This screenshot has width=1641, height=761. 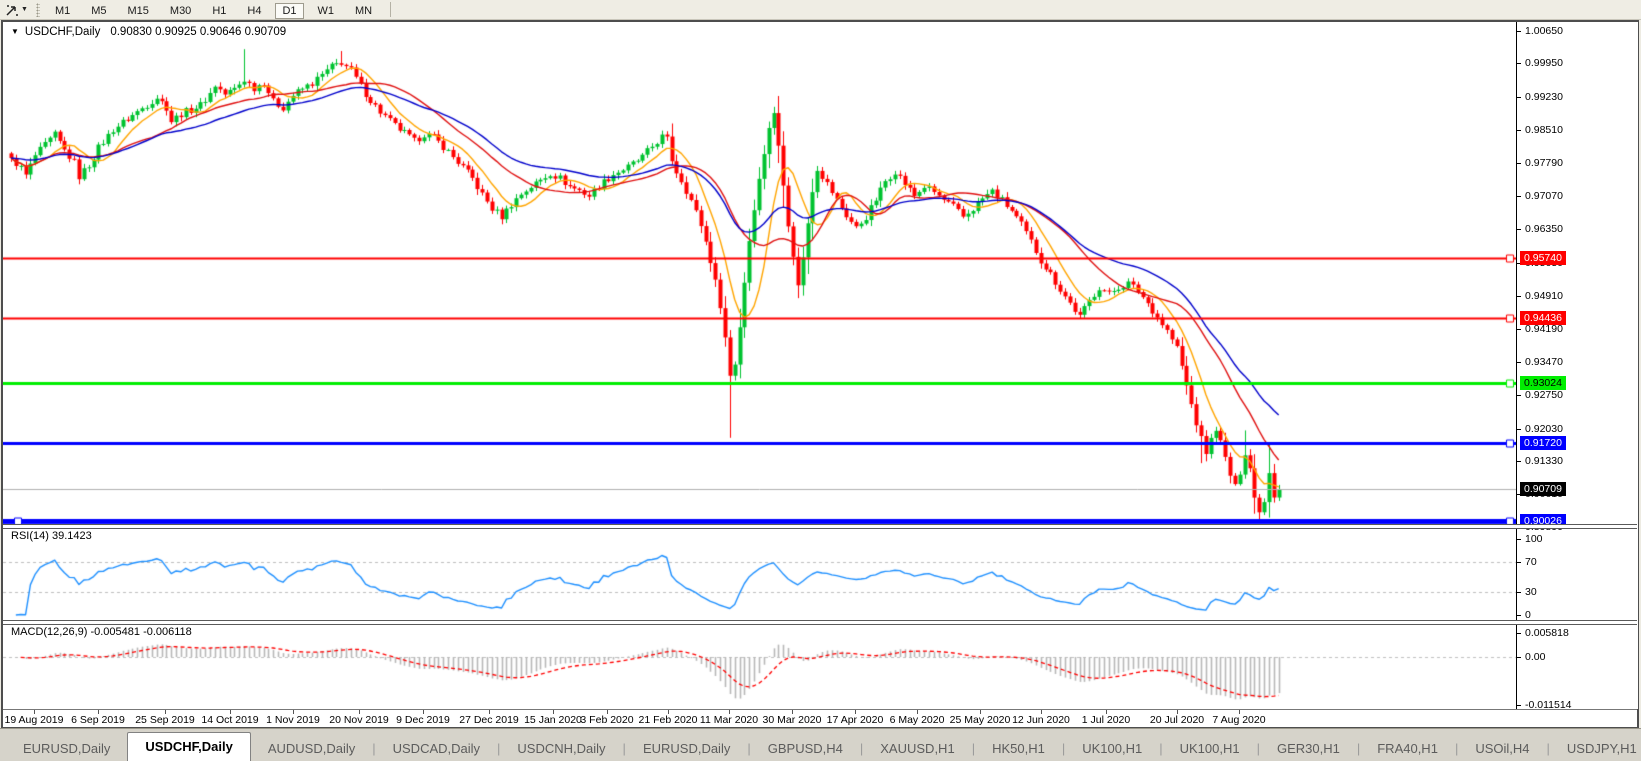 I want to click on timeframe-button-d1: D1, so click(x=289, y=10).